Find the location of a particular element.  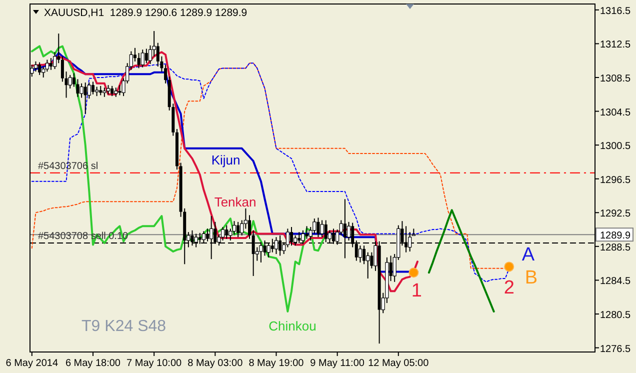

line-series is located at coordinates (461, 260).